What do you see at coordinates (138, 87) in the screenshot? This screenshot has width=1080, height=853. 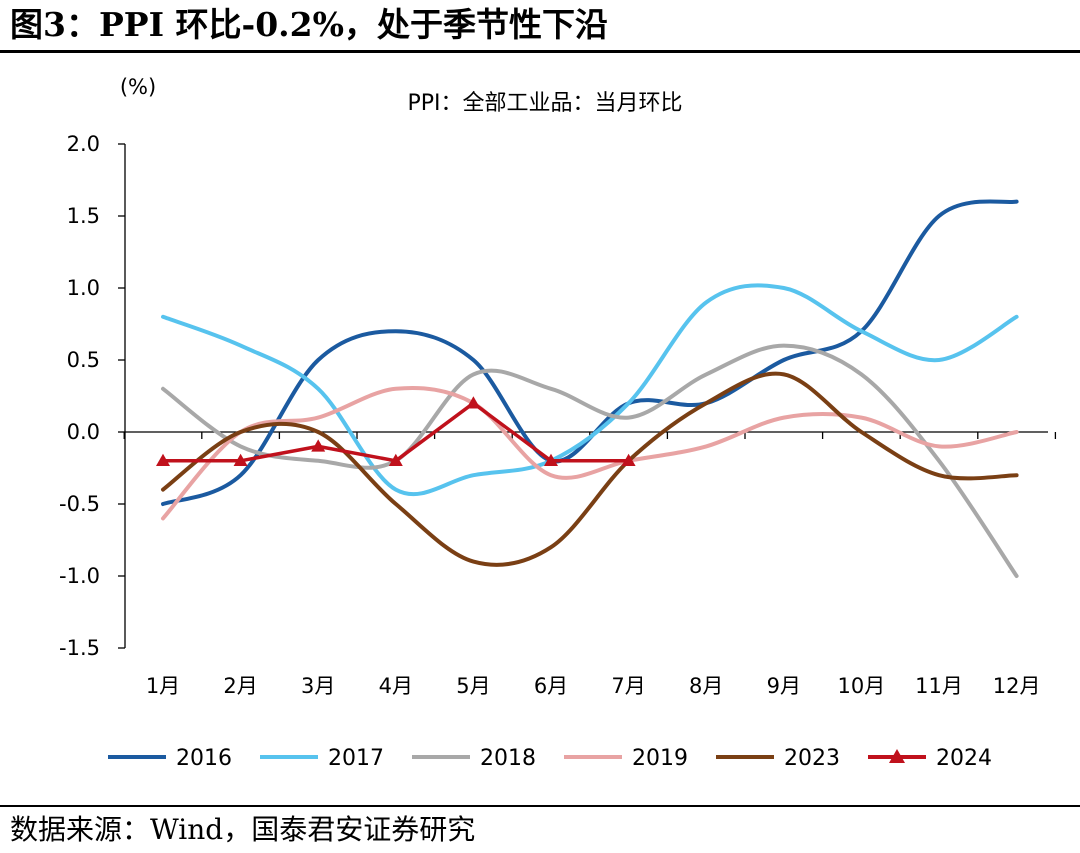 I see `y-axis-unit-label: (%)` at bounding box center [138, 87].